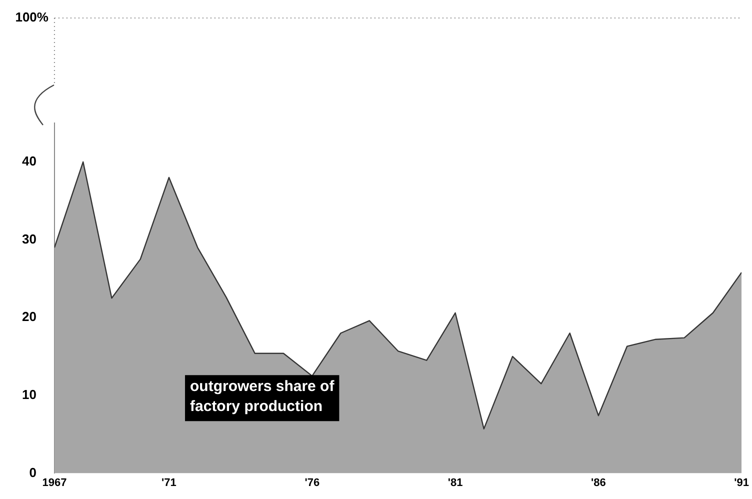 This screenshot has height=499, width=752. Describe the element at coordinates (29, 238) in the screenshot. I see `y-tick-label: 30` at that location.